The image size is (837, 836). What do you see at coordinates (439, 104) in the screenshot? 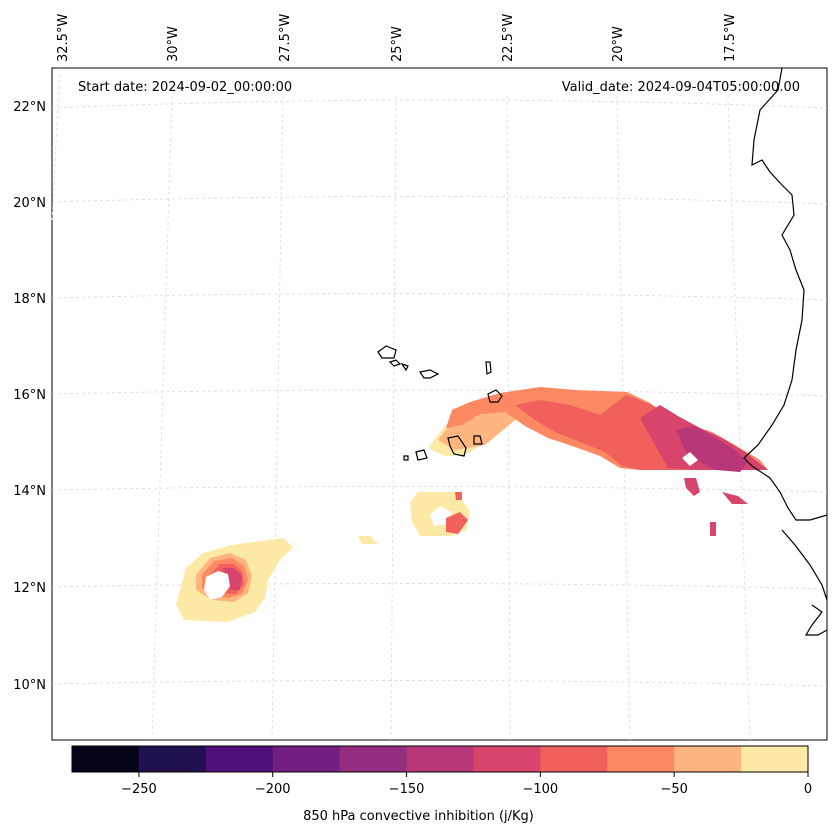
I see `gridline-22n` at bounding box center [439, 104].